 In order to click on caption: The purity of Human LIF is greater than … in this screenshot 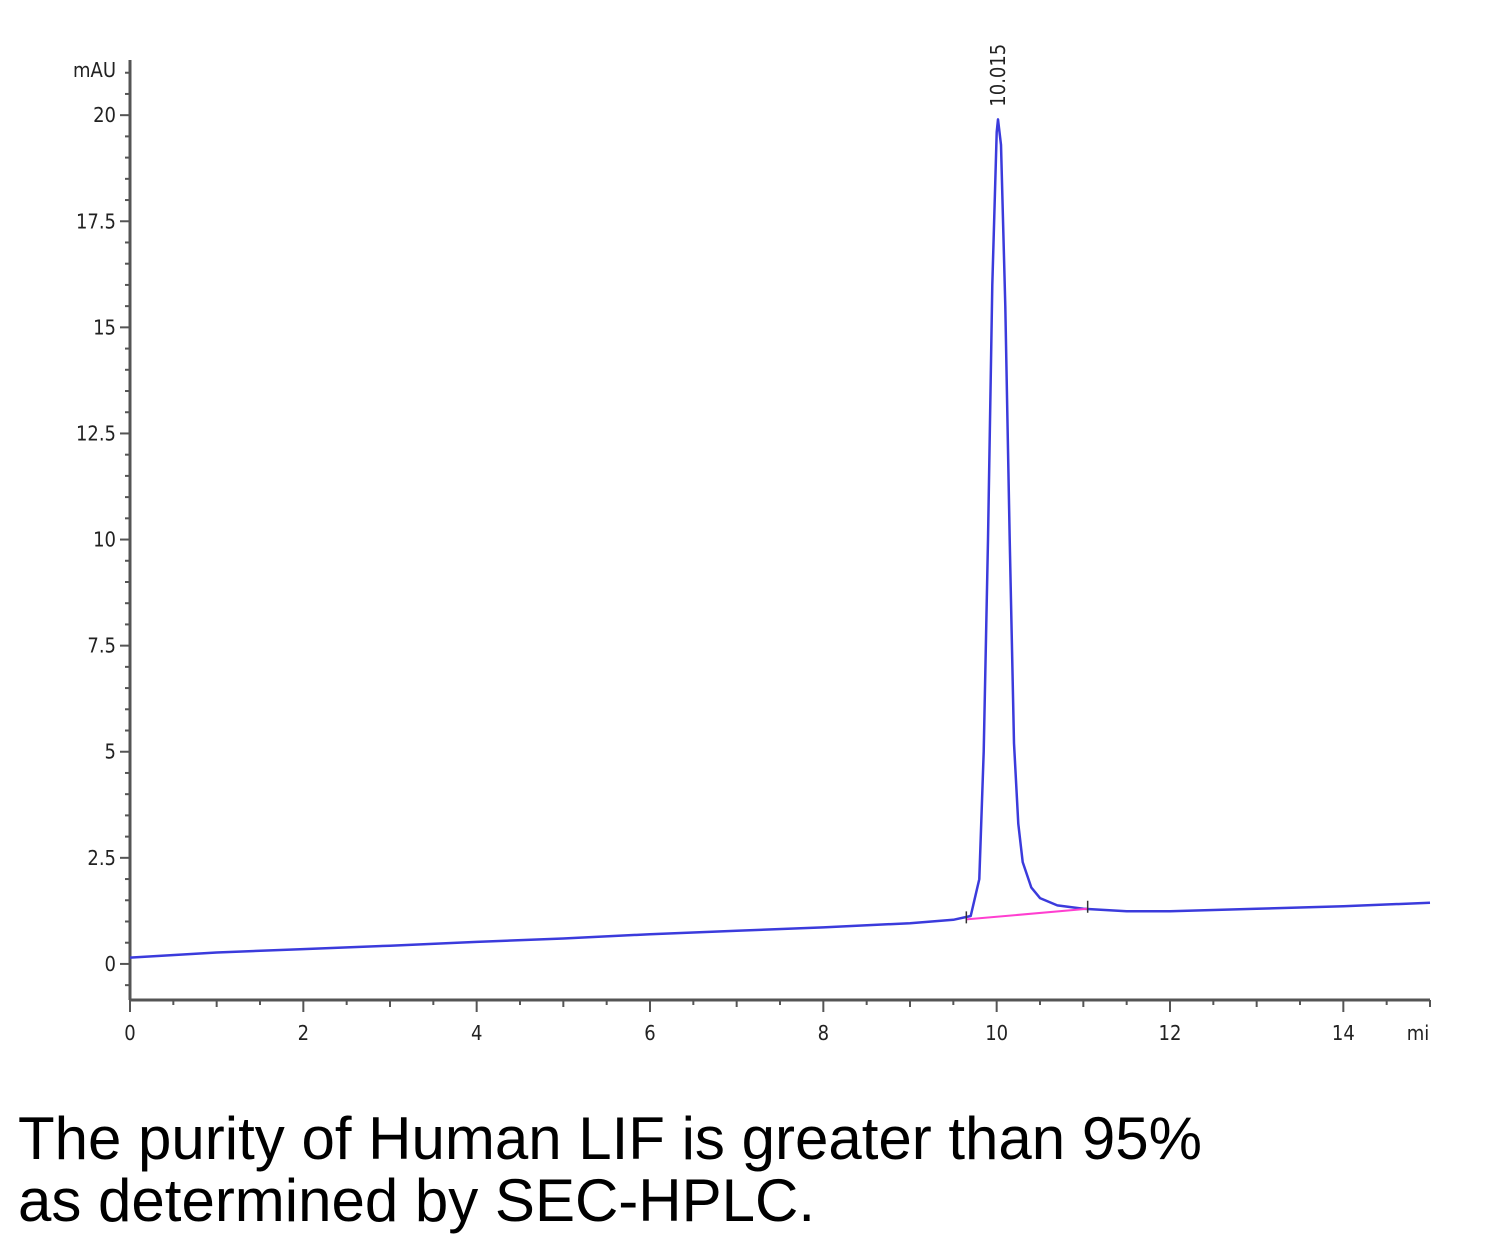, I will do `click(753, 1170)`.